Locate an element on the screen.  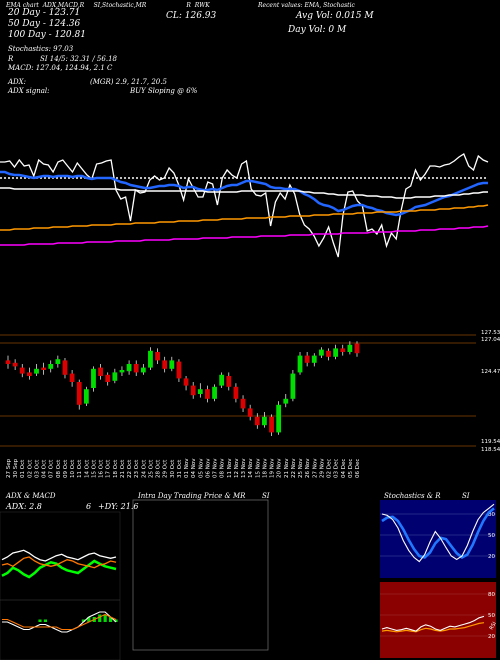
candle-date-label: 04 Dec is located at coordinates (344, 468).